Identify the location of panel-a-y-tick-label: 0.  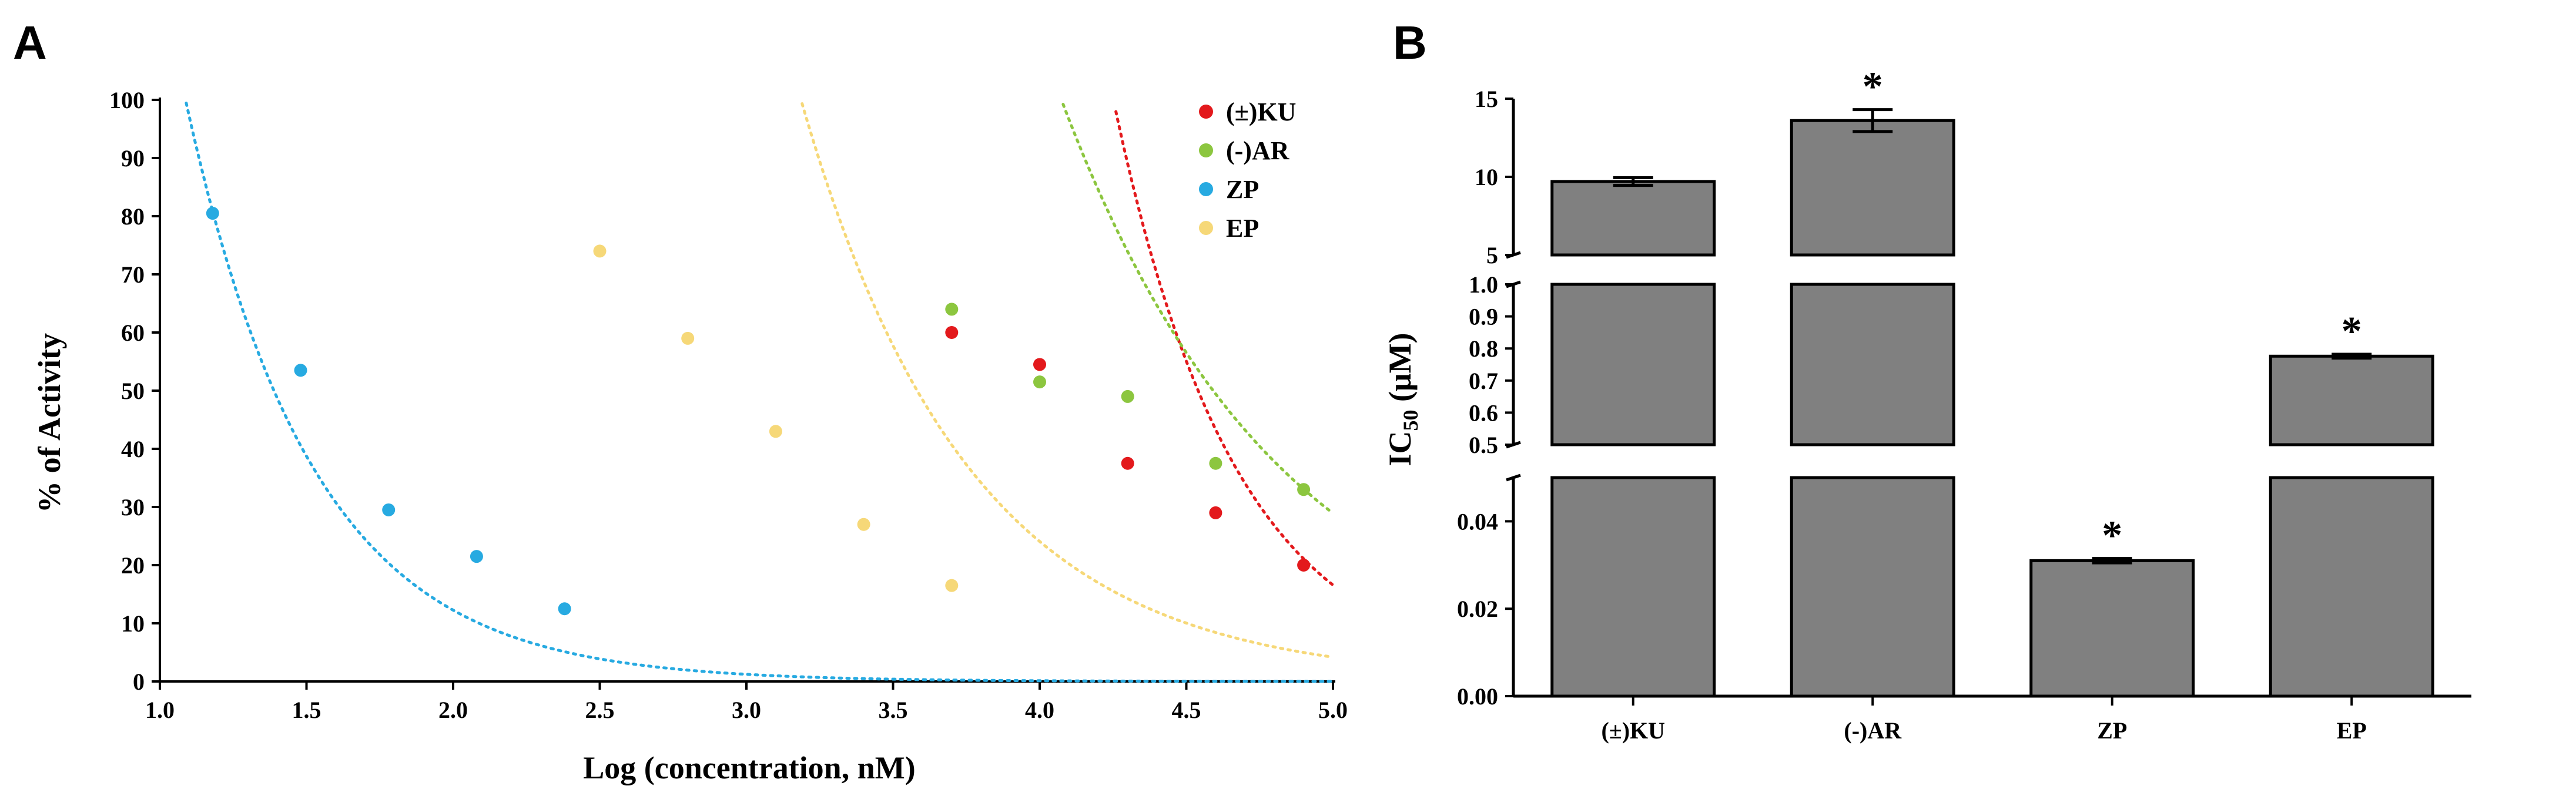
(139, 682).